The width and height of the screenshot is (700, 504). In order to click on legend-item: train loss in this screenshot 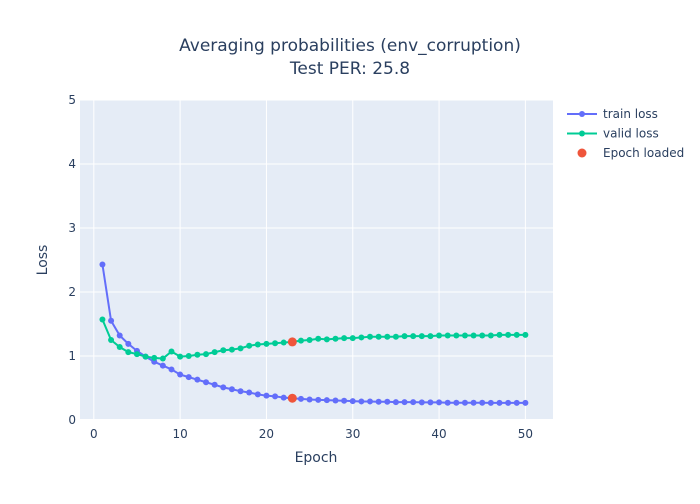, I will do `click(612, 114)`.